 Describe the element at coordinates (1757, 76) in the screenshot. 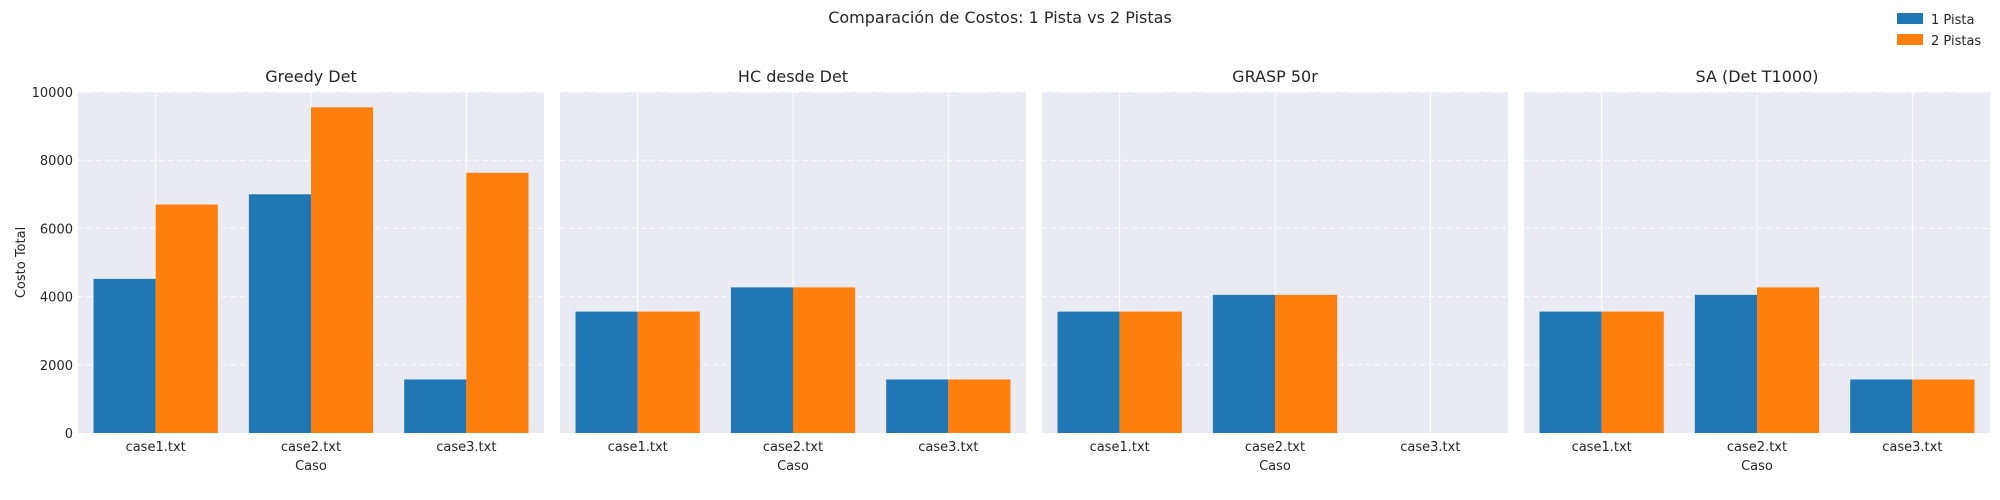

I see `panel-title: SA (Det T1000)` at that location.